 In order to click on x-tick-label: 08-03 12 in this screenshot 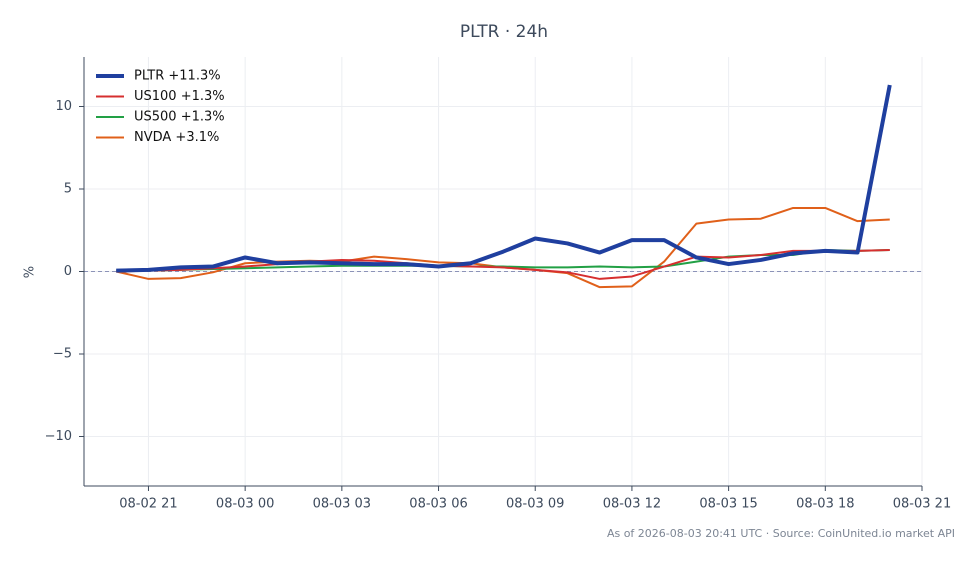, I will do `click(632, 504)`.